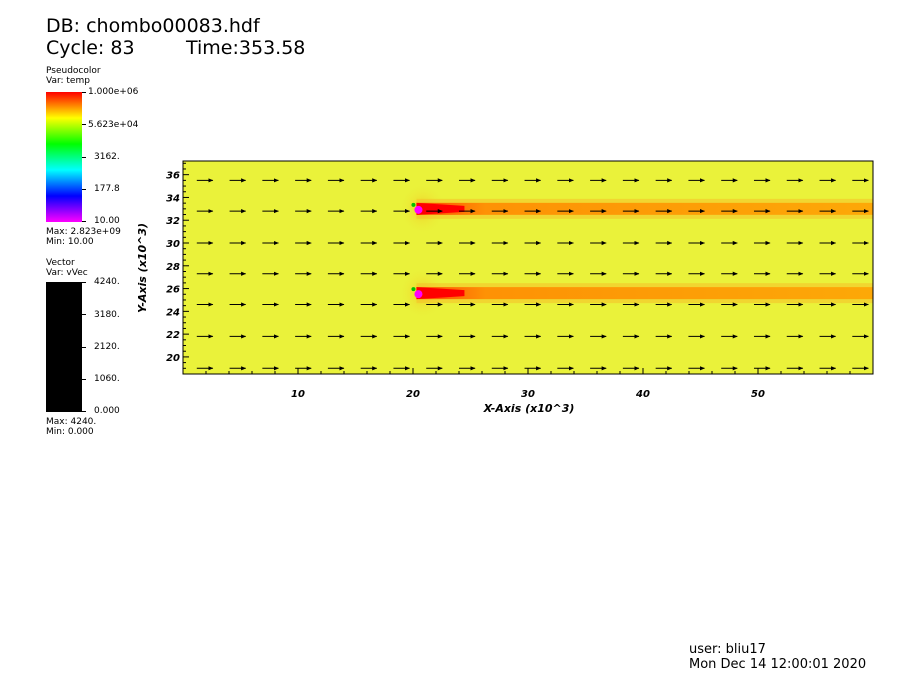 The image size is (920, 681). Describe the element at coordinates (173, 290) in the screenshot. I see `y-tick-label: 26` at that location.